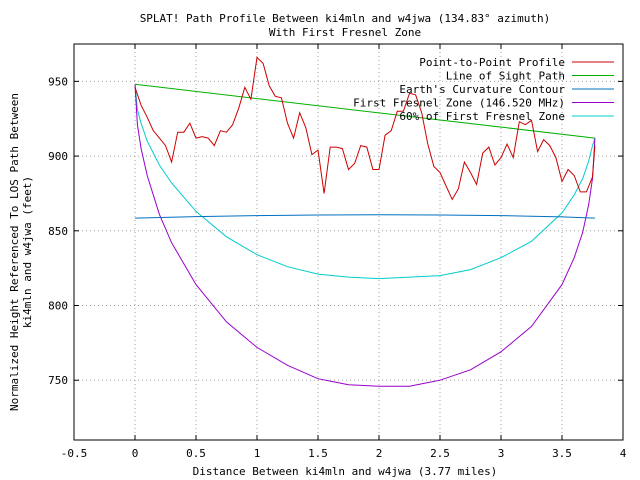 This screenshot has width=640, height=480. Describe the element at coordinates (196, 453) in the screenshot. I see `x-tick-label: 0.5` at that location.